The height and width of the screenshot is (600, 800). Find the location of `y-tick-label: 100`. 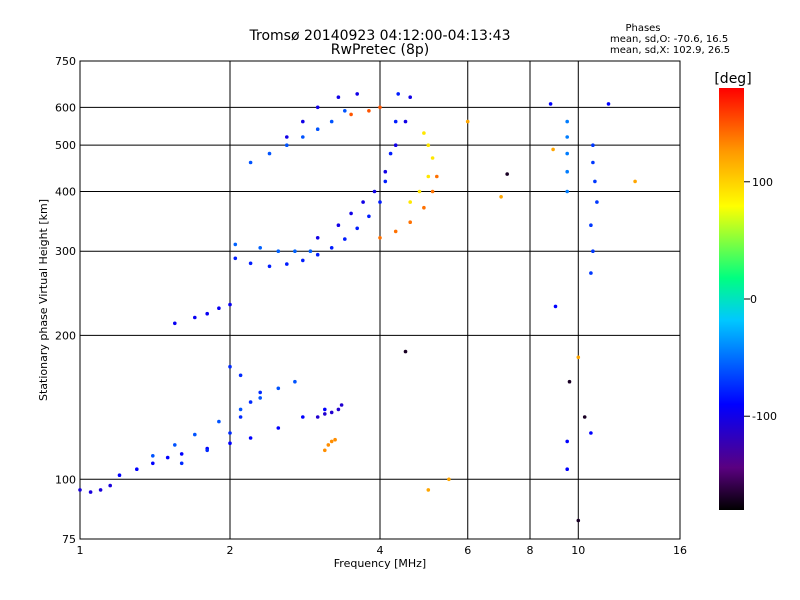

y-tick-label: 100 is located at coordinates (65, 479).